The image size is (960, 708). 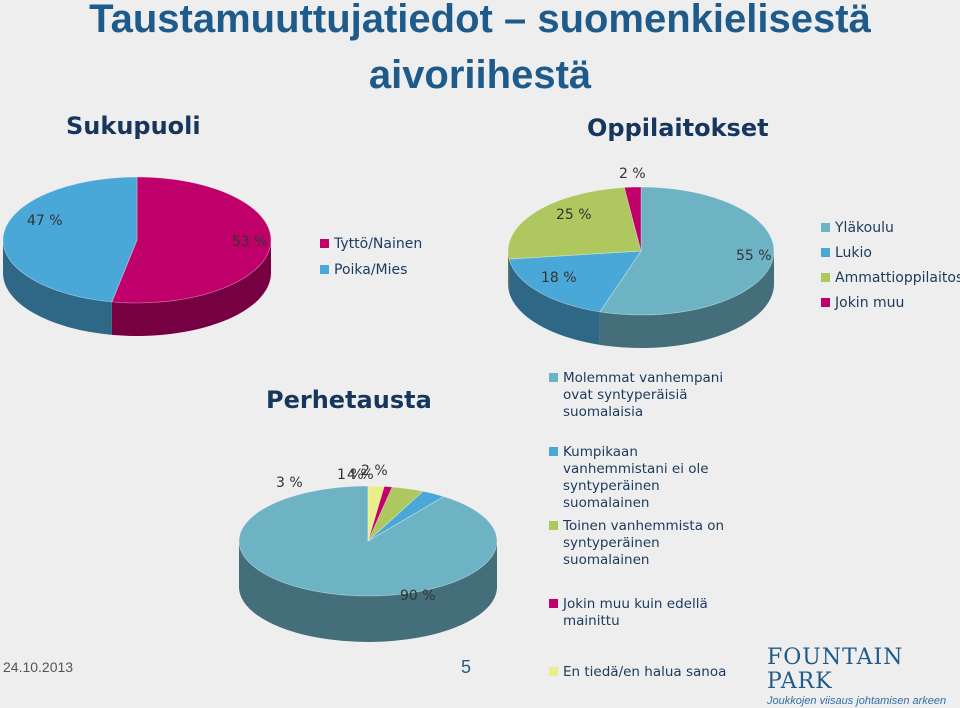 What do you see at coordinates (418, 596) in the screenshot?
I see `pie-data-label: 90 %` at bounding box center [418, 596].